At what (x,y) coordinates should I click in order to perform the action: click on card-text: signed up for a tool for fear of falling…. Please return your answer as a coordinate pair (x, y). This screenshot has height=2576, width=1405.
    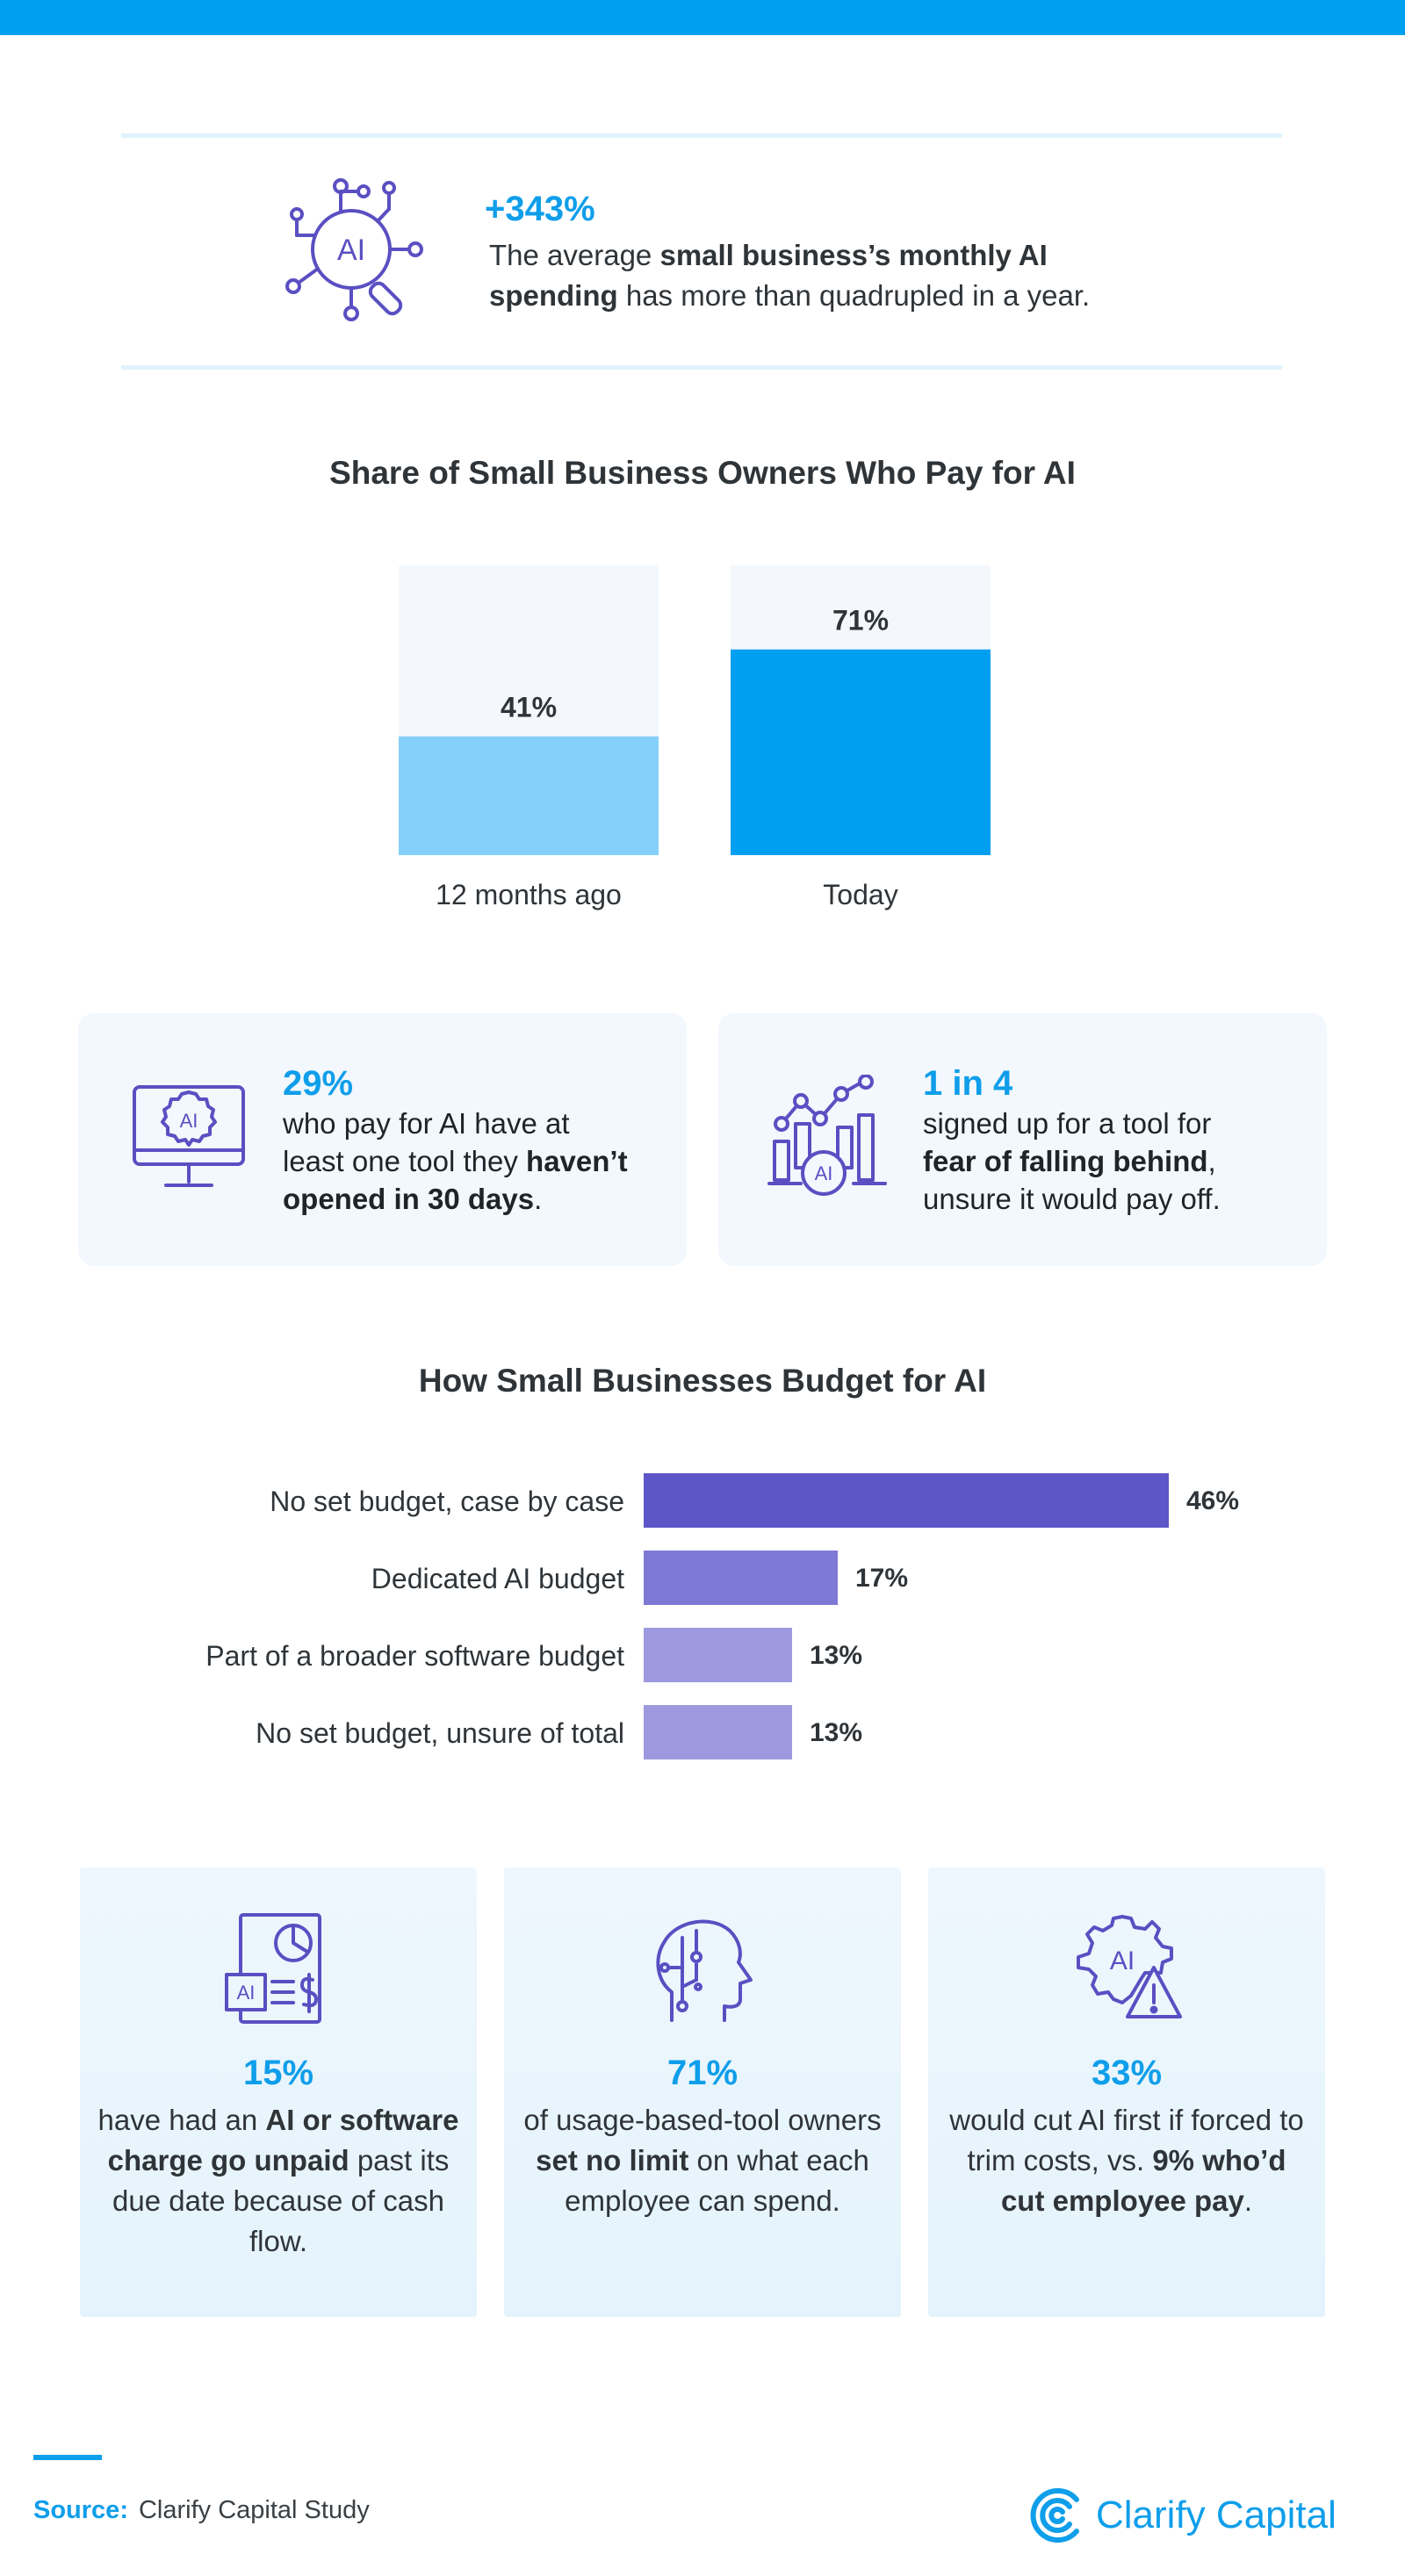
    Looking at the image, I should click on (1072, 1161).